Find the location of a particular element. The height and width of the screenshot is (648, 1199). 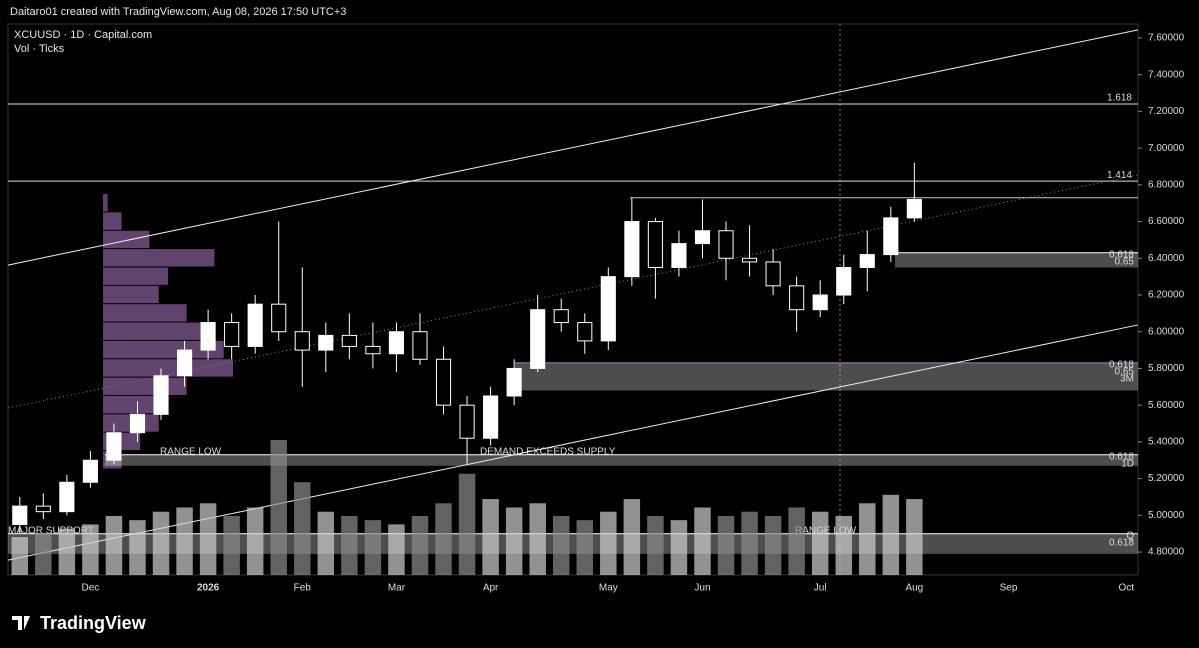

brand-logo is located at coordinates (21, 623).